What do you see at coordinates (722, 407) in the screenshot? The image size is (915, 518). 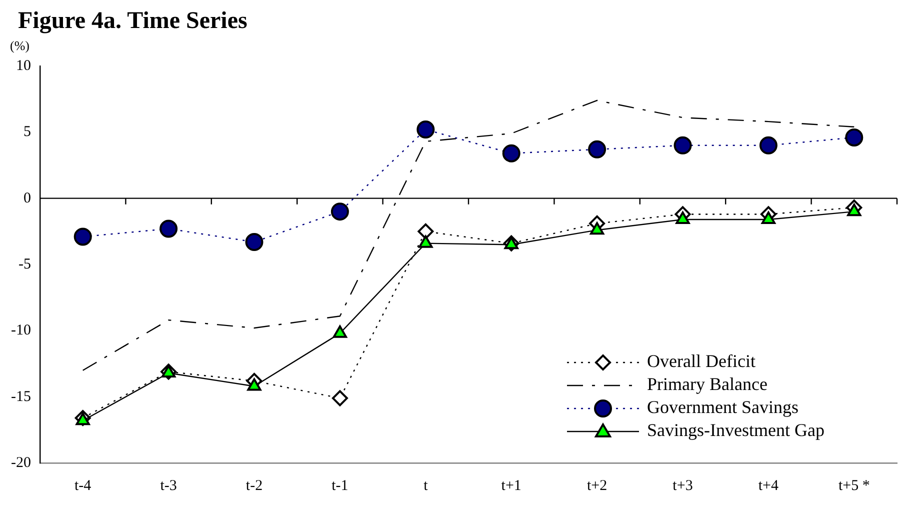 I see `legend-label: Government Savings` at bounding box center [722, 407].